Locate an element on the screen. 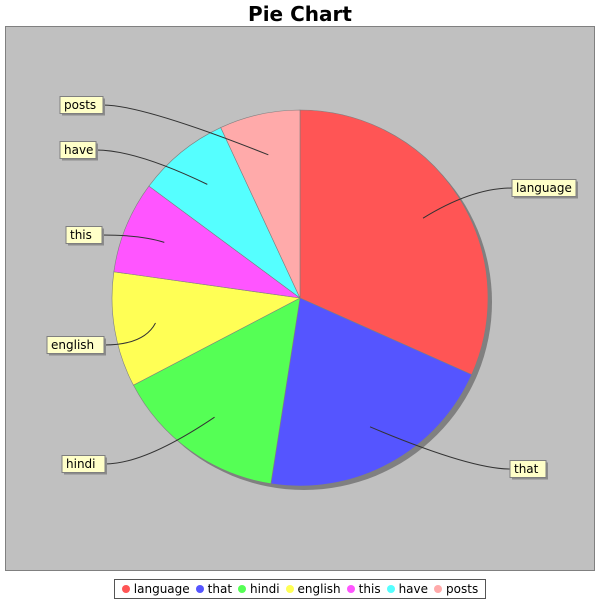  leader-line-that is located at coordinates (440, 448).